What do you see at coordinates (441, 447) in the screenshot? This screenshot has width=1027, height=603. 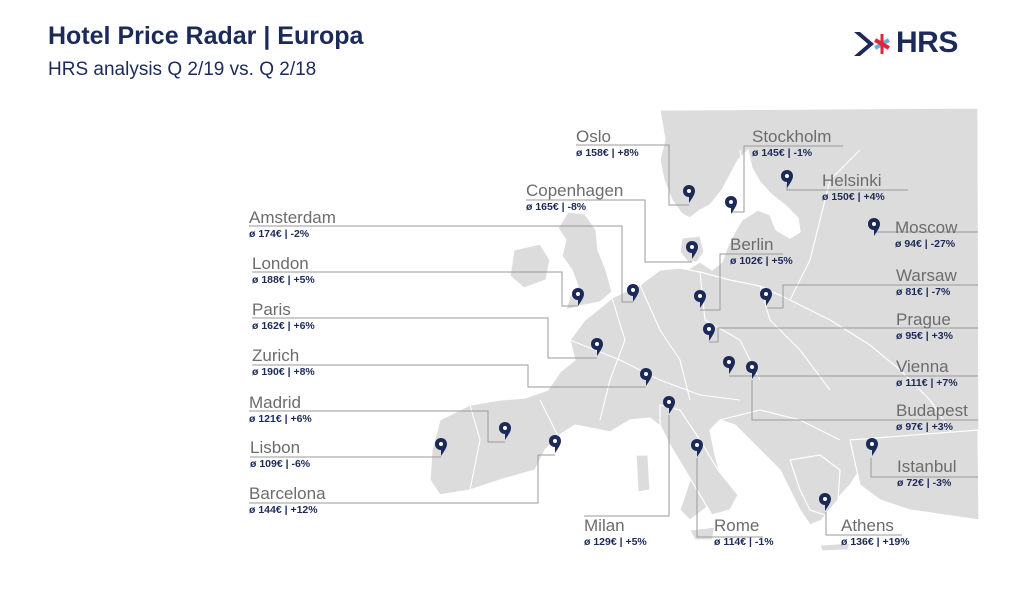 I see `pin-lisbon` at bounding box center [441, 447].